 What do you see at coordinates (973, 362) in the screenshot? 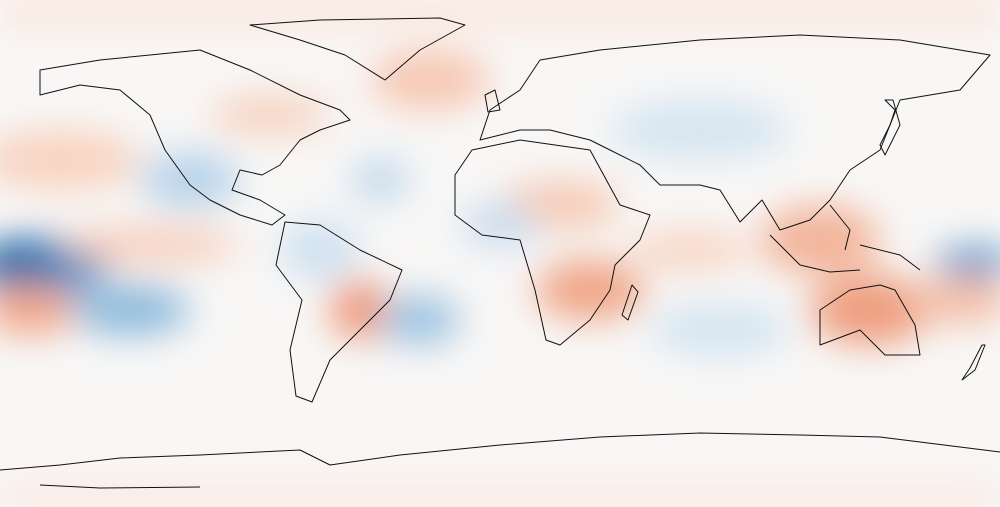
I see `new-zealand` at bounding box center [973, 362].